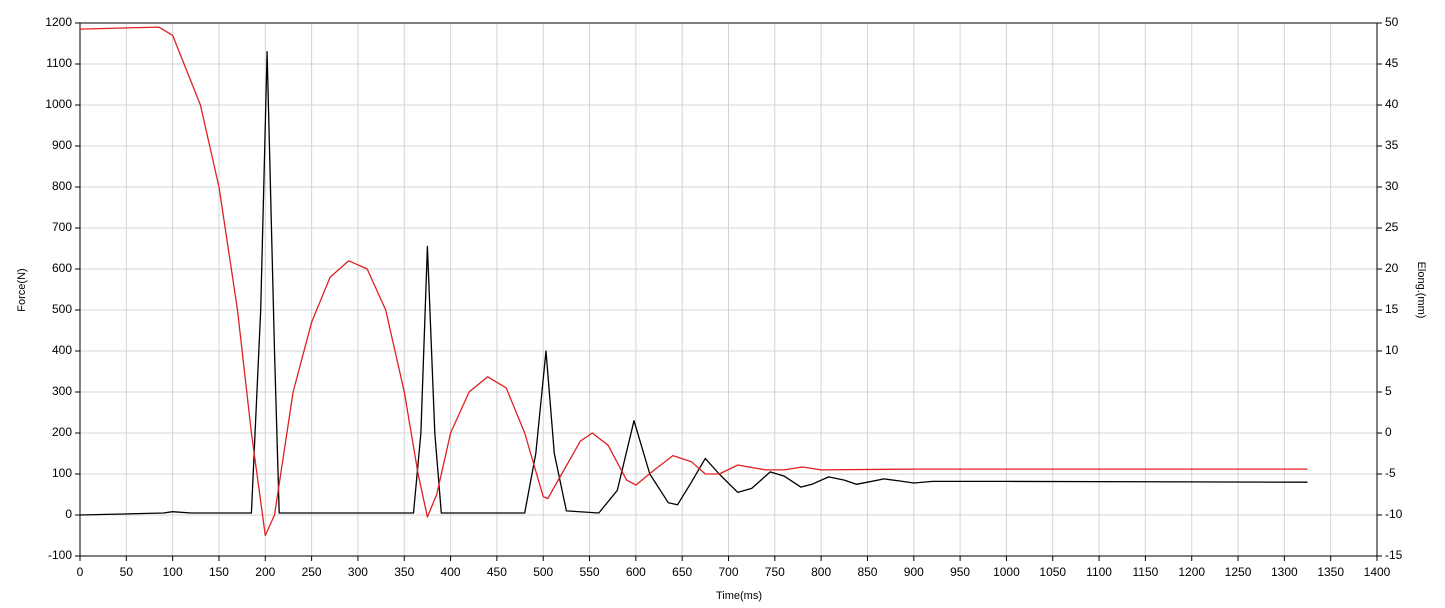  I want to click on y-tick-label: 1100, so click(59, 63).